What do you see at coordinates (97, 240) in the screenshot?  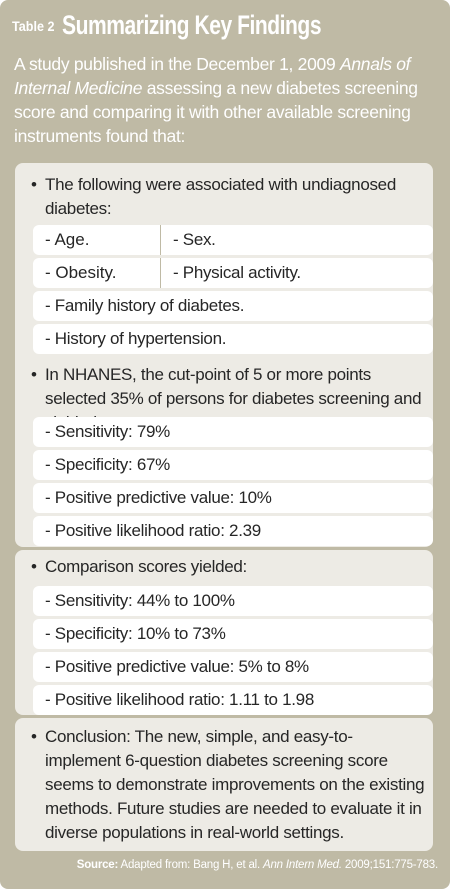 I see `list-item-age: - Age.` at bounding box center [97, 240].